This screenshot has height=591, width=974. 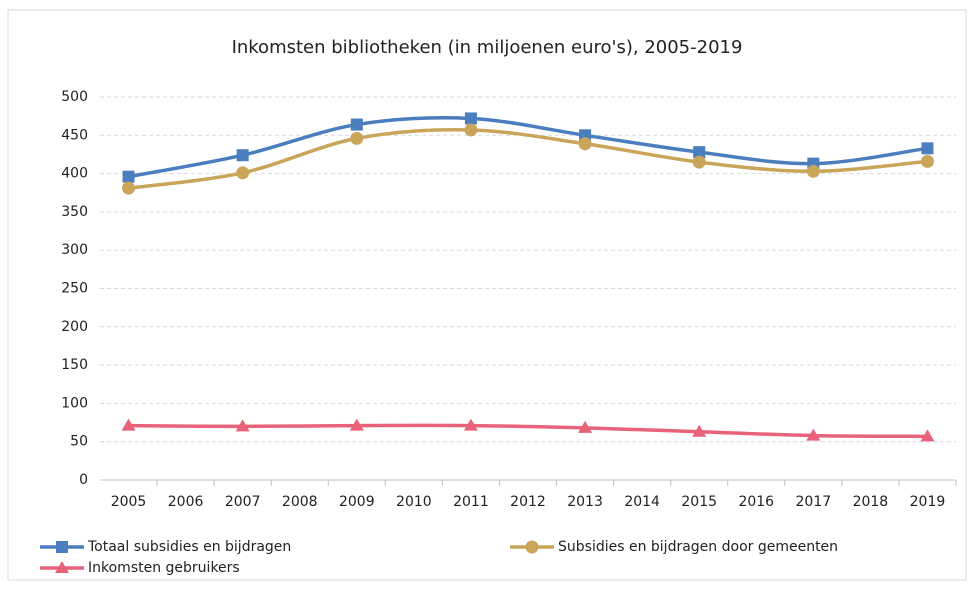 What do you see at coordinates (357, 502) in the screenshot?
I see `x-tick-label: 2009` at bounding box center [357, 502].